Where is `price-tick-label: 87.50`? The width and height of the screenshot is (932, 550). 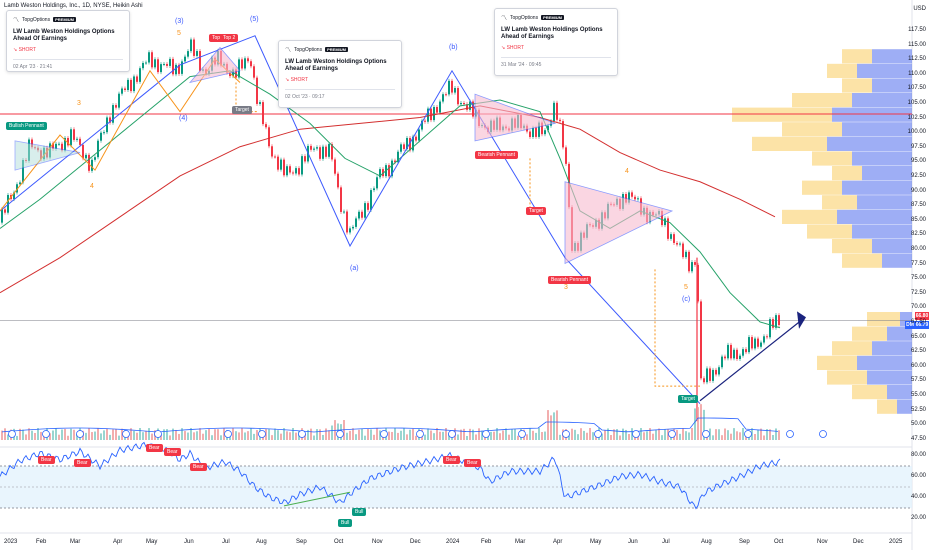
price-tick-label: 87.50 is located at coordinates (918, 205).